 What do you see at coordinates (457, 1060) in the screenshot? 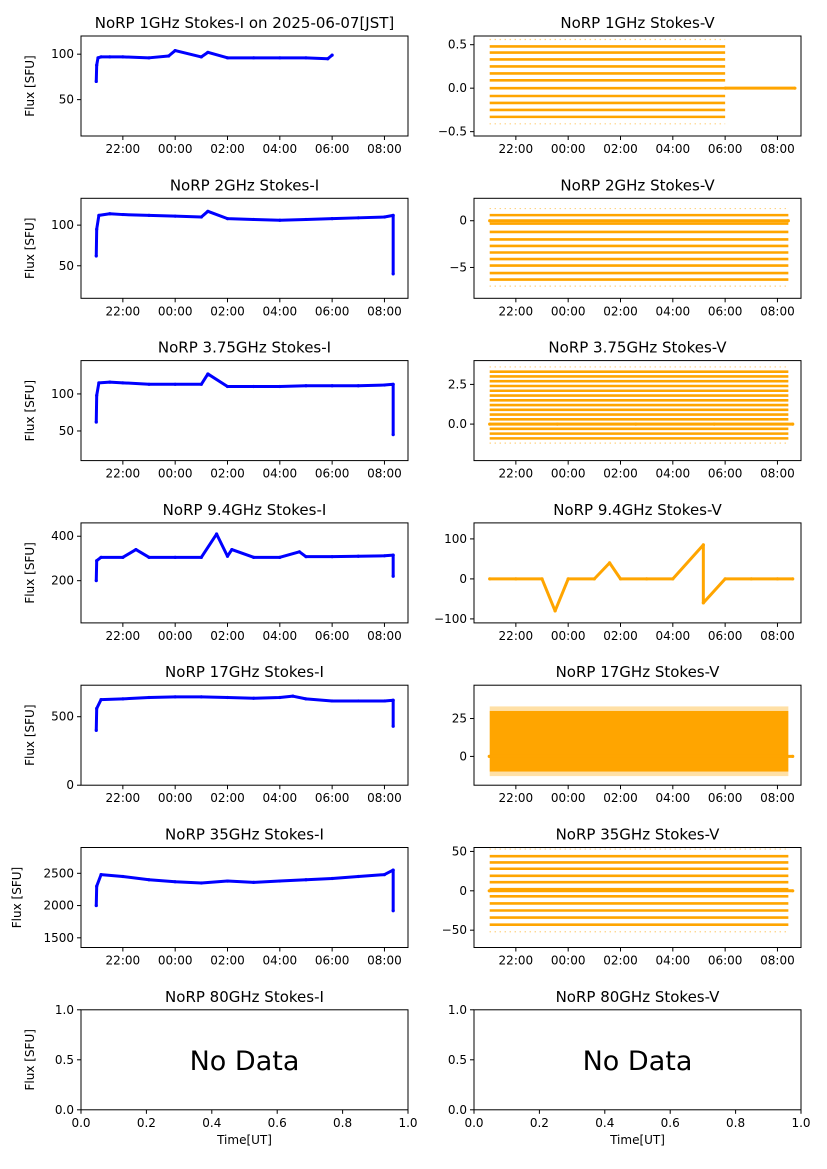
I see `y-tick-label: 0.5` at bounding box center [457, 1060].